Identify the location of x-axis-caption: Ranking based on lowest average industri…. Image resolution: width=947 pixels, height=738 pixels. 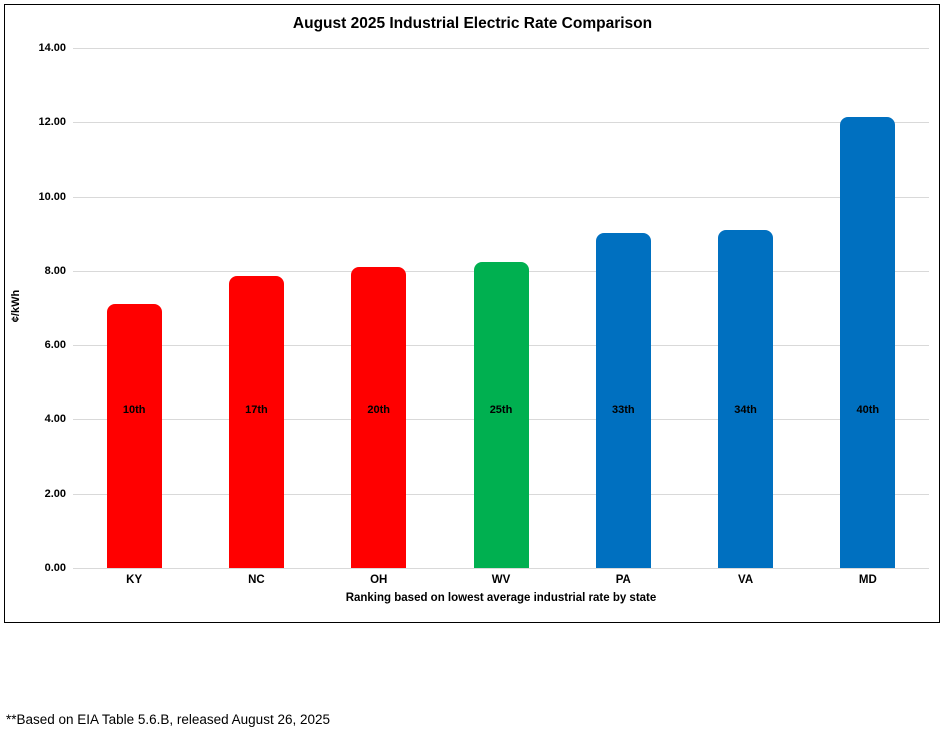
(501, 598).